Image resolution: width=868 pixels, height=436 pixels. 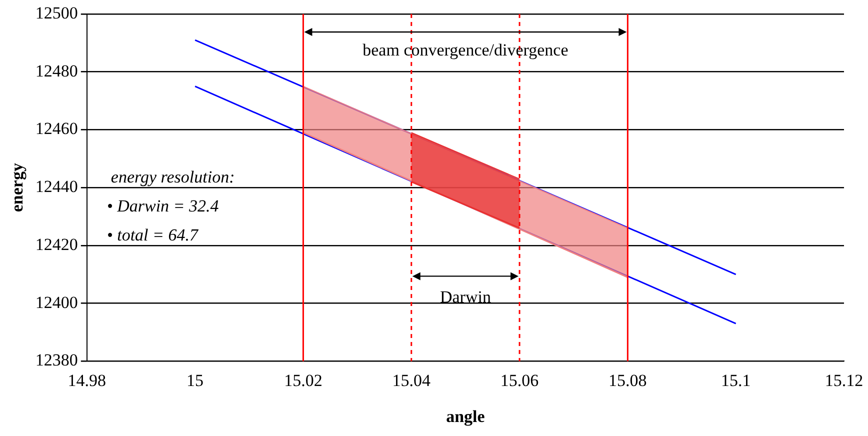 What do you see at coordinates (465, 50) in the screenshot?
I see `annotation: beam convergence/divergence` at bounding box center [465, 50].